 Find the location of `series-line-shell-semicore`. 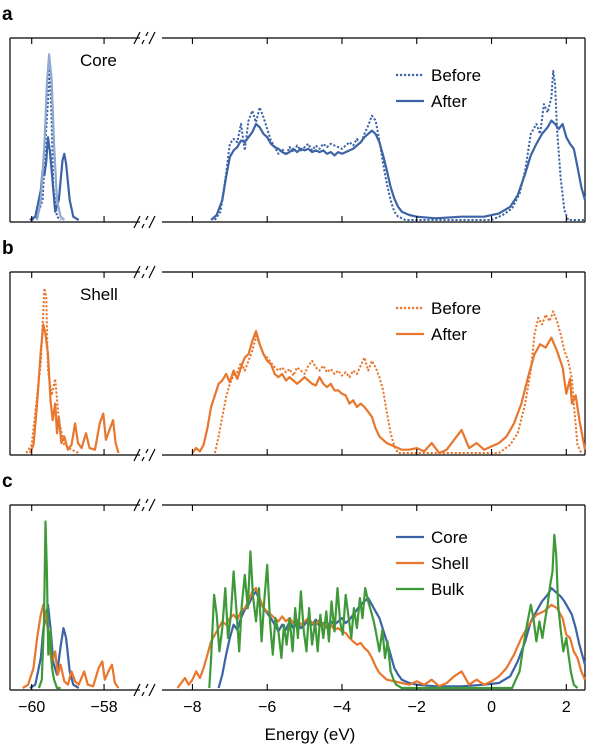

series-line-shell-semicore is located at coordinates (71, 646).